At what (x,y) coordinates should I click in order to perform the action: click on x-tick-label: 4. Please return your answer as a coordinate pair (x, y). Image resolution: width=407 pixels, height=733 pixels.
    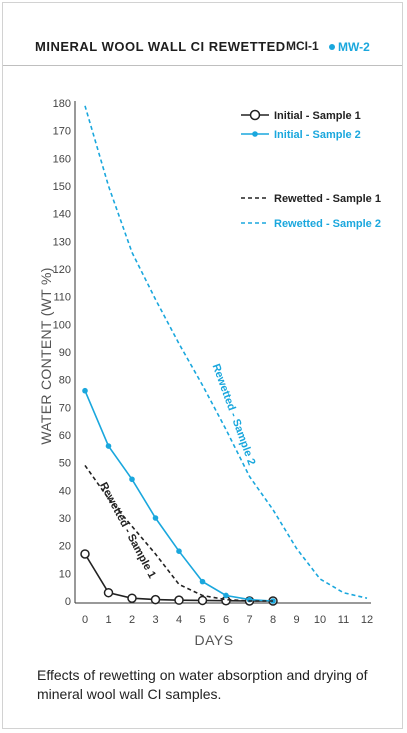
    Looking at the image, I should click on (179, 620).